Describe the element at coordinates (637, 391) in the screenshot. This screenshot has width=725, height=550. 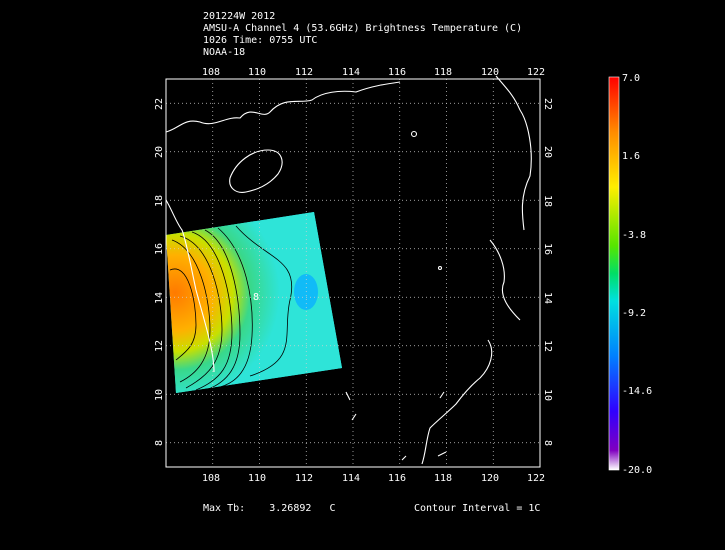
I see `color-scale-label: -14.6` at that location.